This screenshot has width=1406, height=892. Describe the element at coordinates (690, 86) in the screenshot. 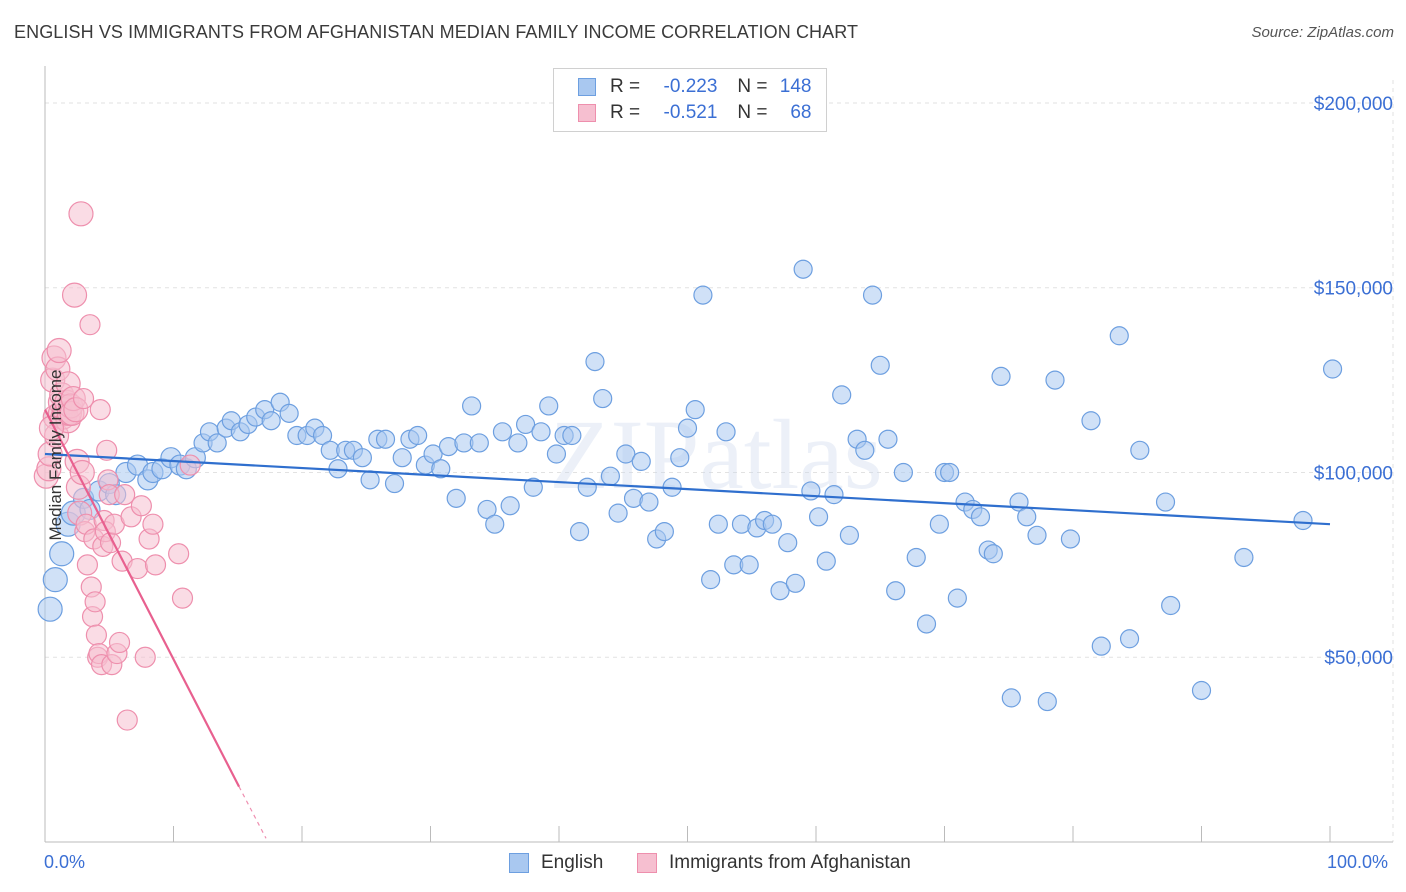

I see `r-value: -0.223` at that location.